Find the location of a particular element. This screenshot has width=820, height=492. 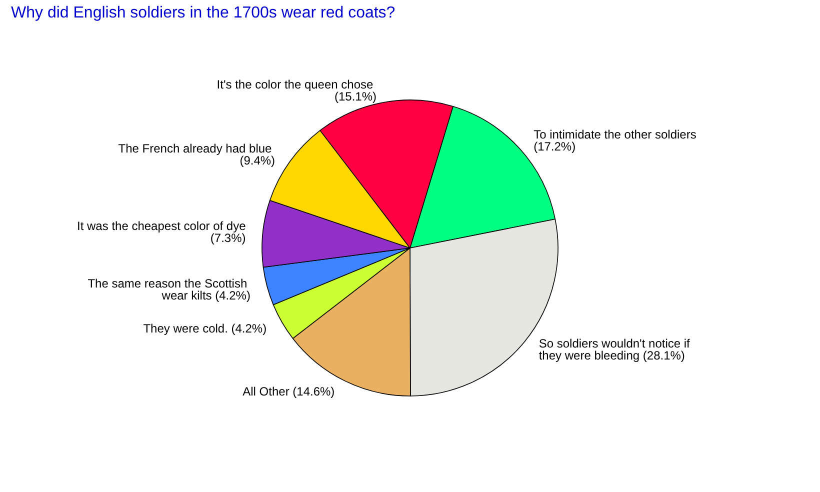

data-label: (9.4%) is located at coordinates (258, 161).